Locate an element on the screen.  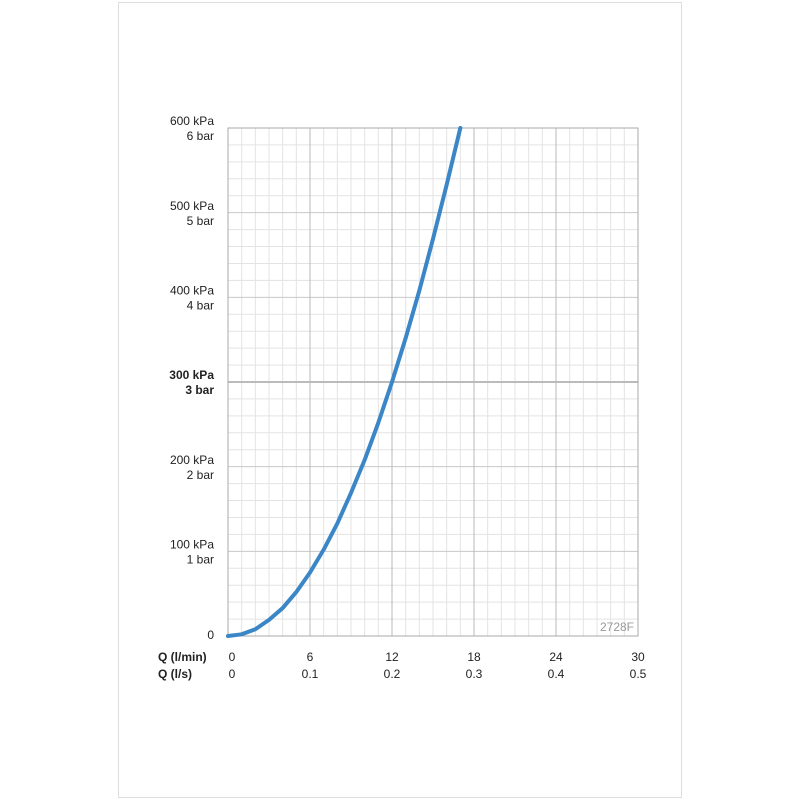
x2-tick-label: 0.5 is located at coordinates (638, 674).